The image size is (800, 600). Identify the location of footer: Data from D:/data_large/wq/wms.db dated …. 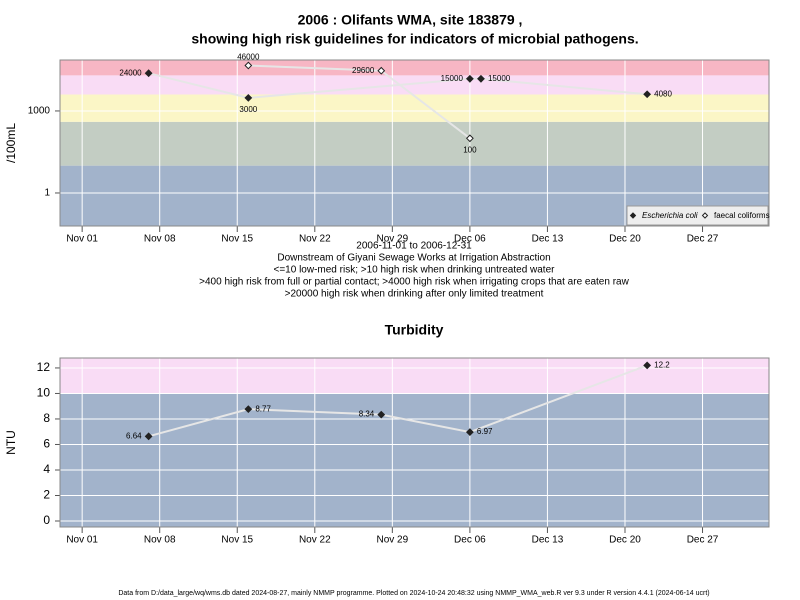
(413, 593).